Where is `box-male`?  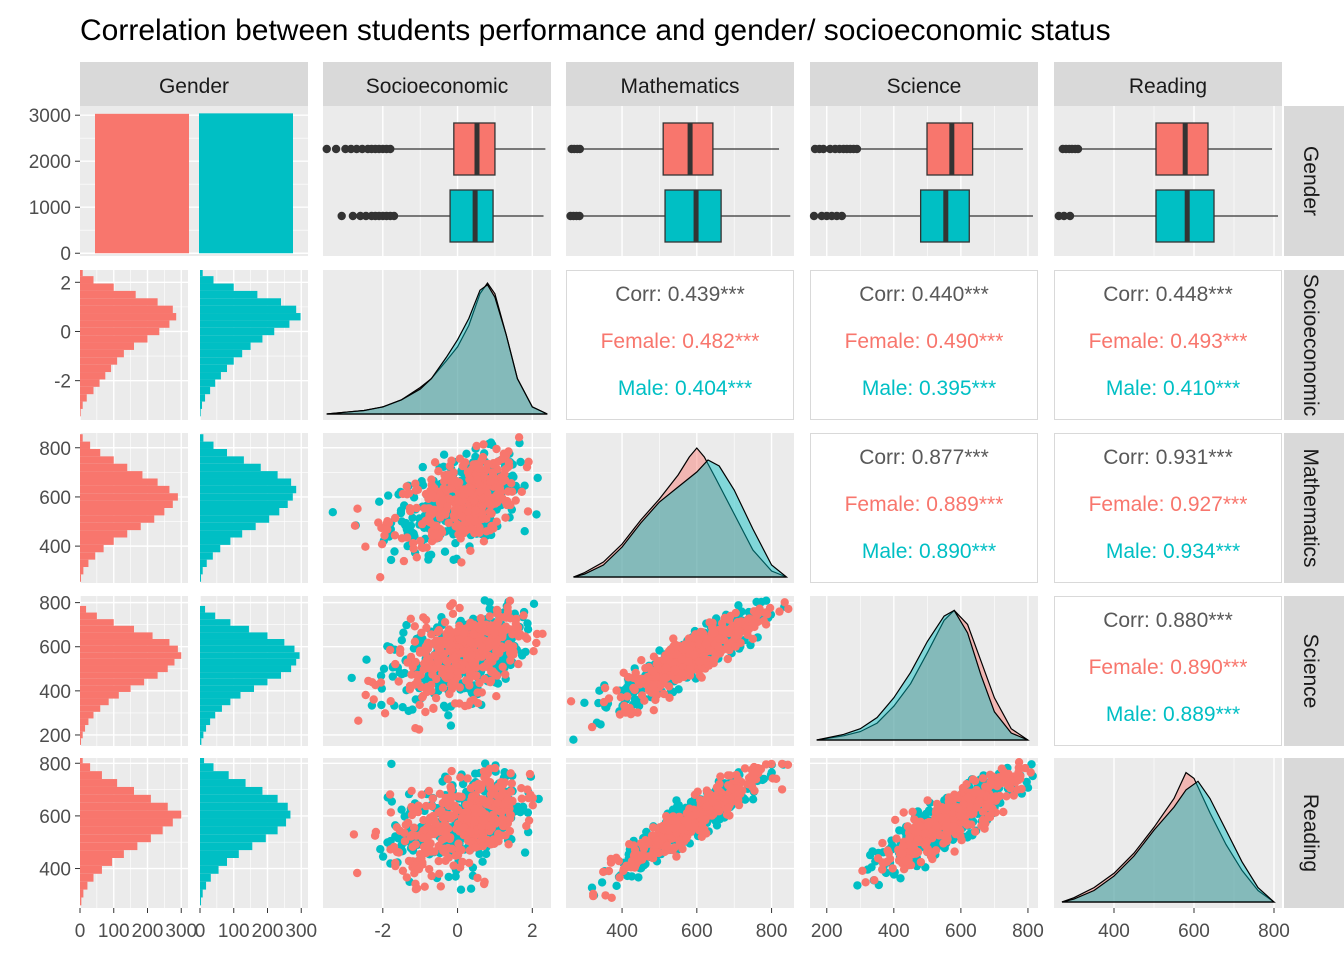 box-male is located at coordinates (693, 216).